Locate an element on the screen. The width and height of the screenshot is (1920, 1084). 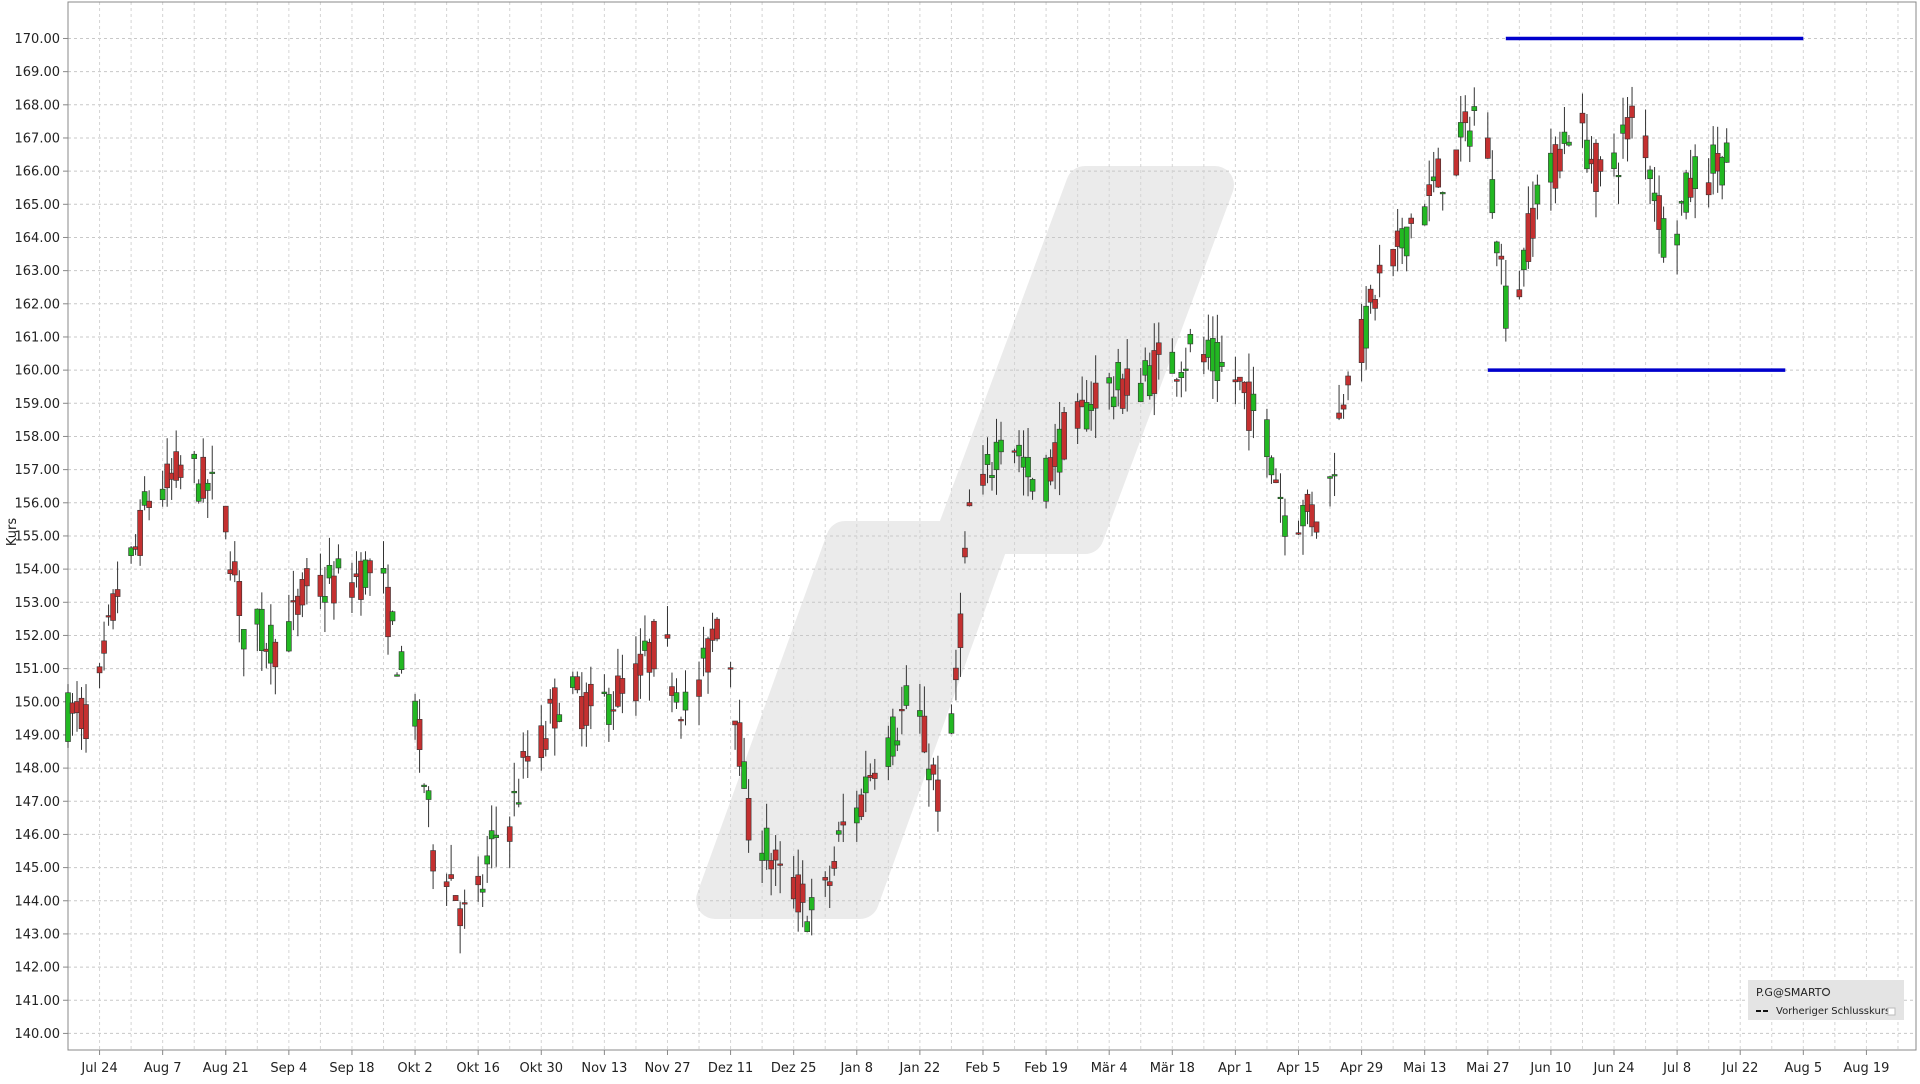
y-tick-label: 165.00 is located at coordinates (38, 205).